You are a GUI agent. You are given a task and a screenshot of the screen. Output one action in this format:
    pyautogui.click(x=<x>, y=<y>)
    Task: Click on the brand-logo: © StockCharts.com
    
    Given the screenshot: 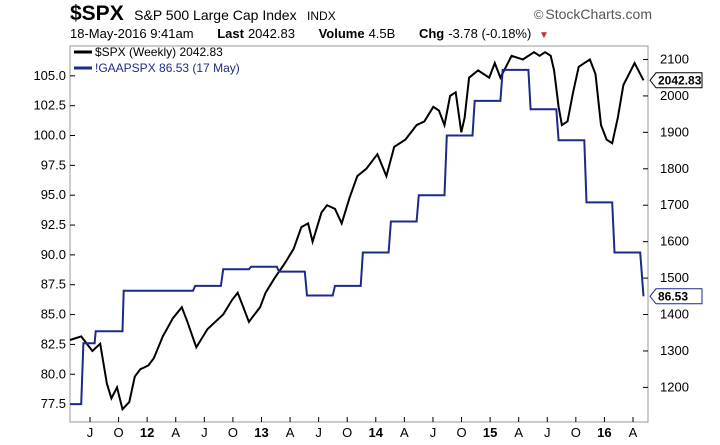 What is the action you would take?
    pyautogui.click(x=593, y=14)
    